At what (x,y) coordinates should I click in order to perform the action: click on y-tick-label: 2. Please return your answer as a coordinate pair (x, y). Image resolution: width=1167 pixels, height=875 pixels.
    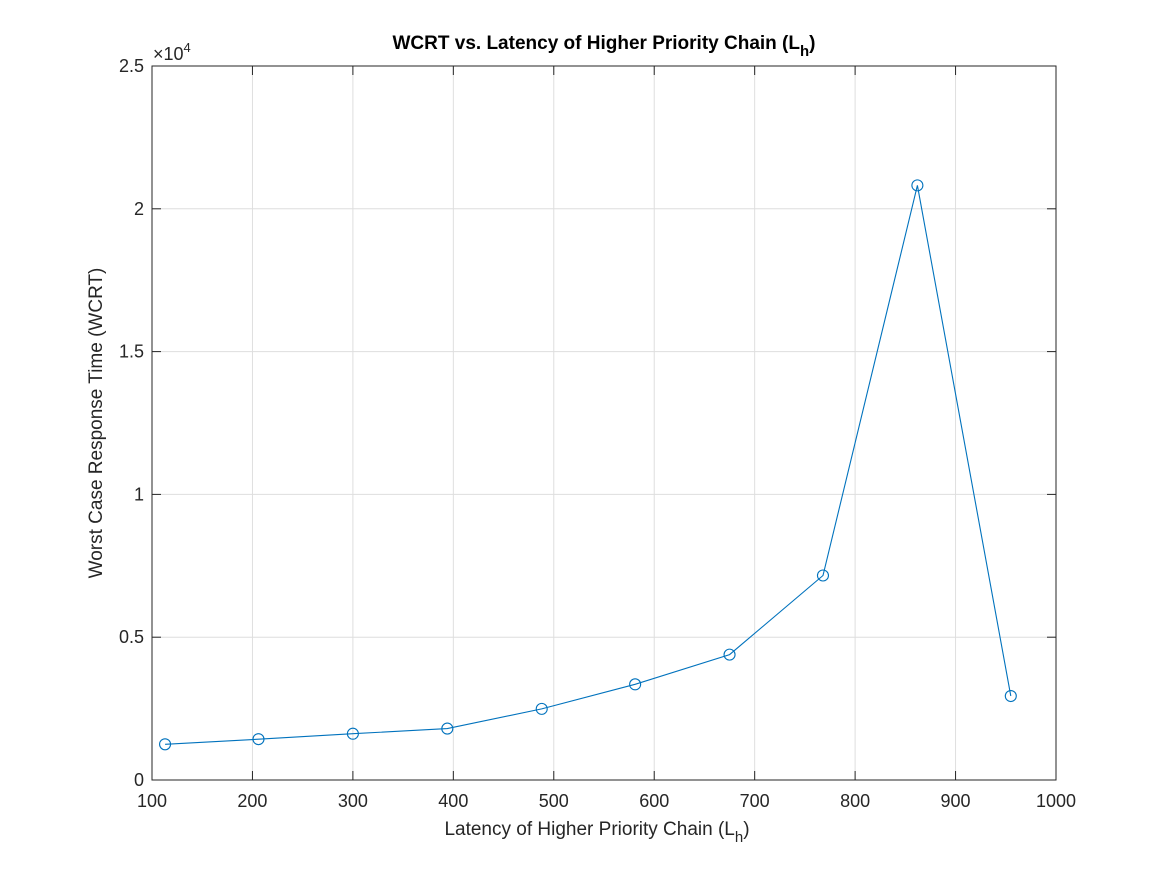
    Looking at the image, I should click on (139, 209).